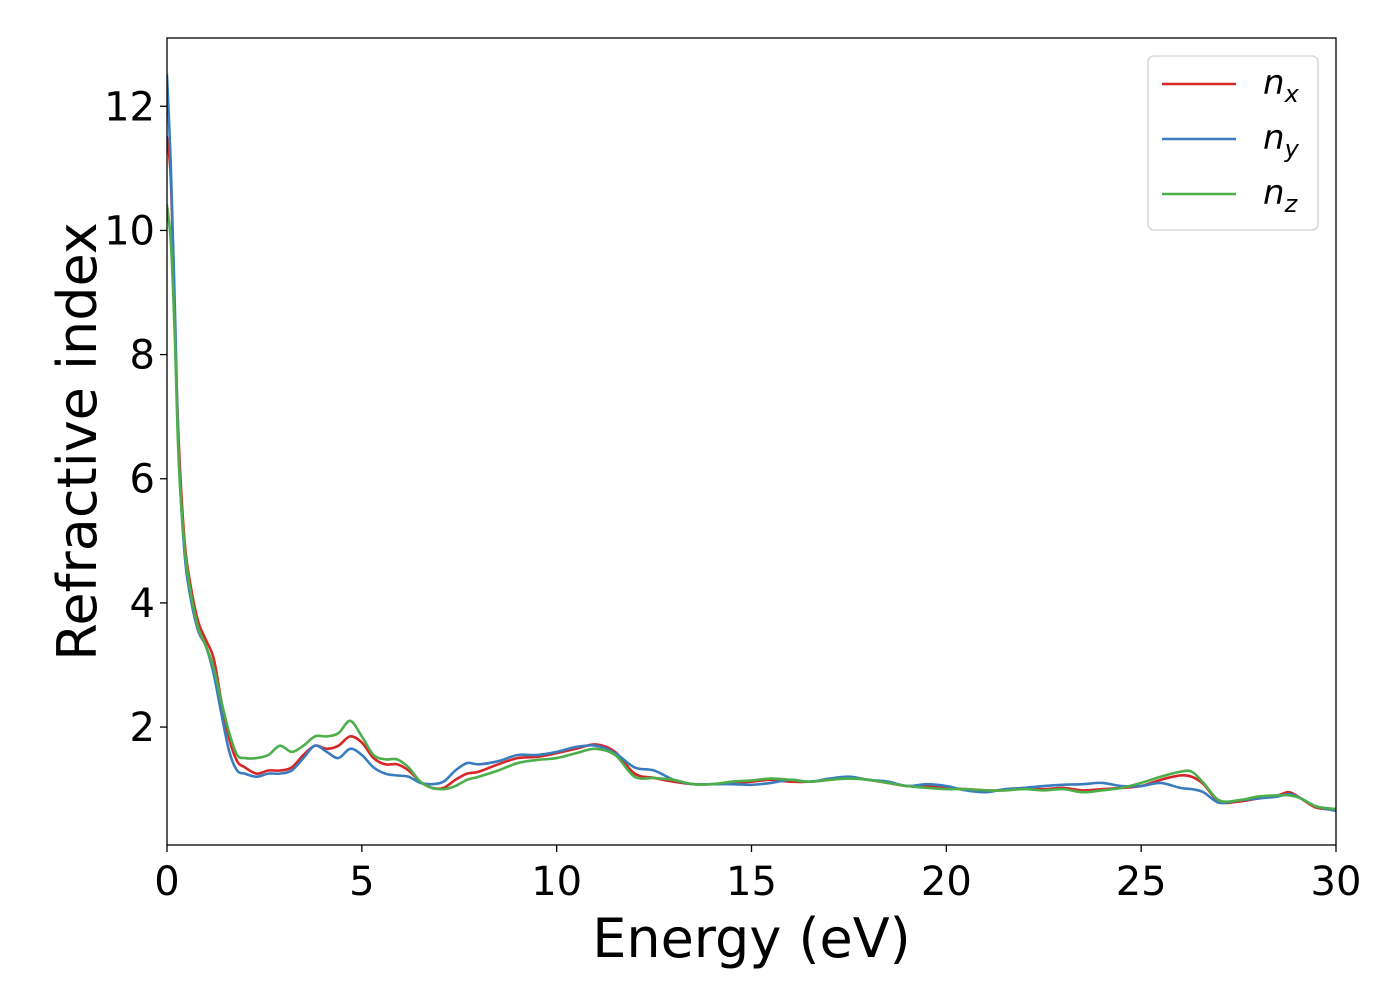 This screenshot has height=1000, width=1400. I want to click on legend-subscript: y, so click(1292, 149).